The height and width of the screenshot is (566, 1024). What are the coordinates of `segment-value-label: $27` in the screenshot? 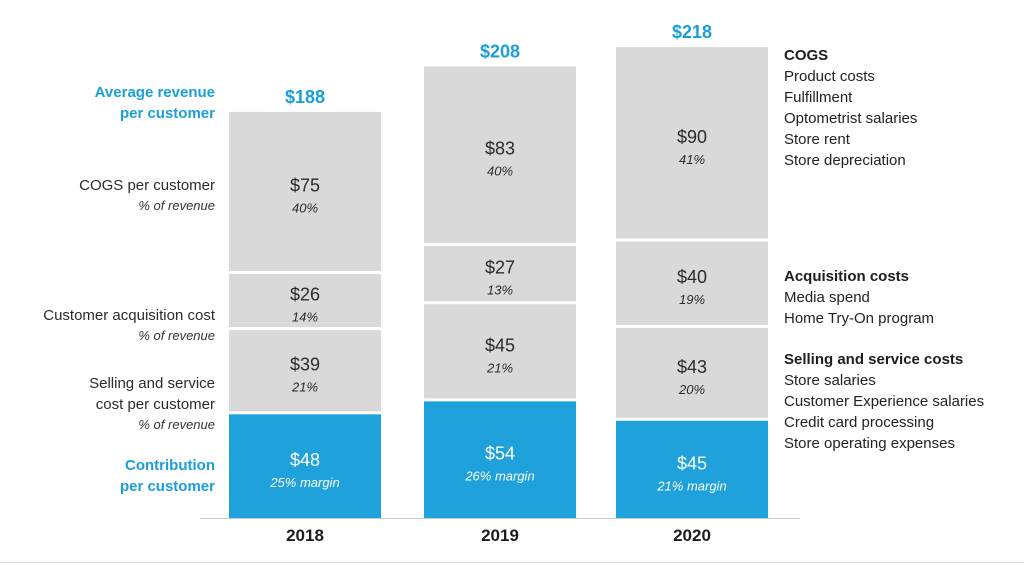 It's located at (500, 268).